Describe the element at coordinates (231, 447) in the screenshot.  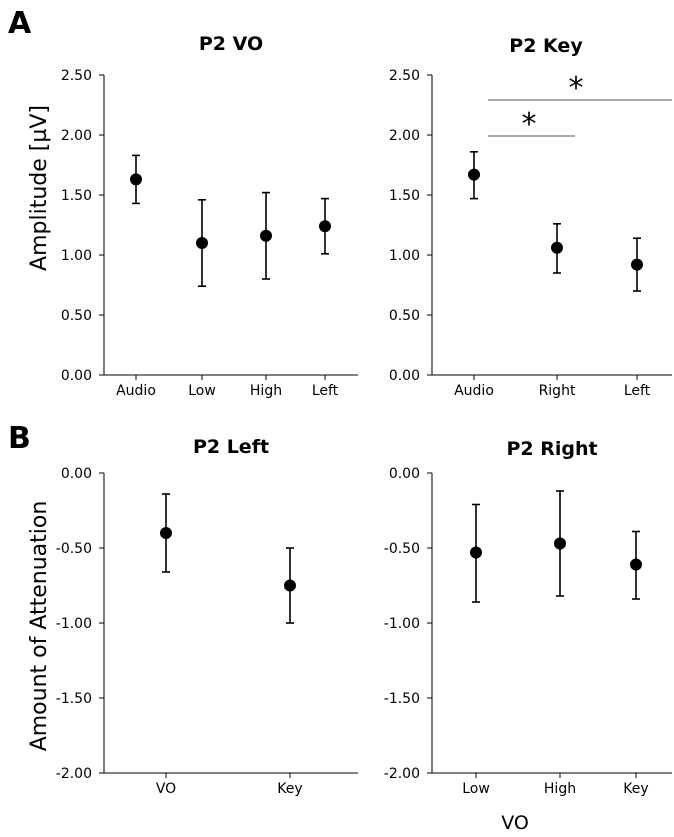
I see `chart-title: P2 Left` at that location.